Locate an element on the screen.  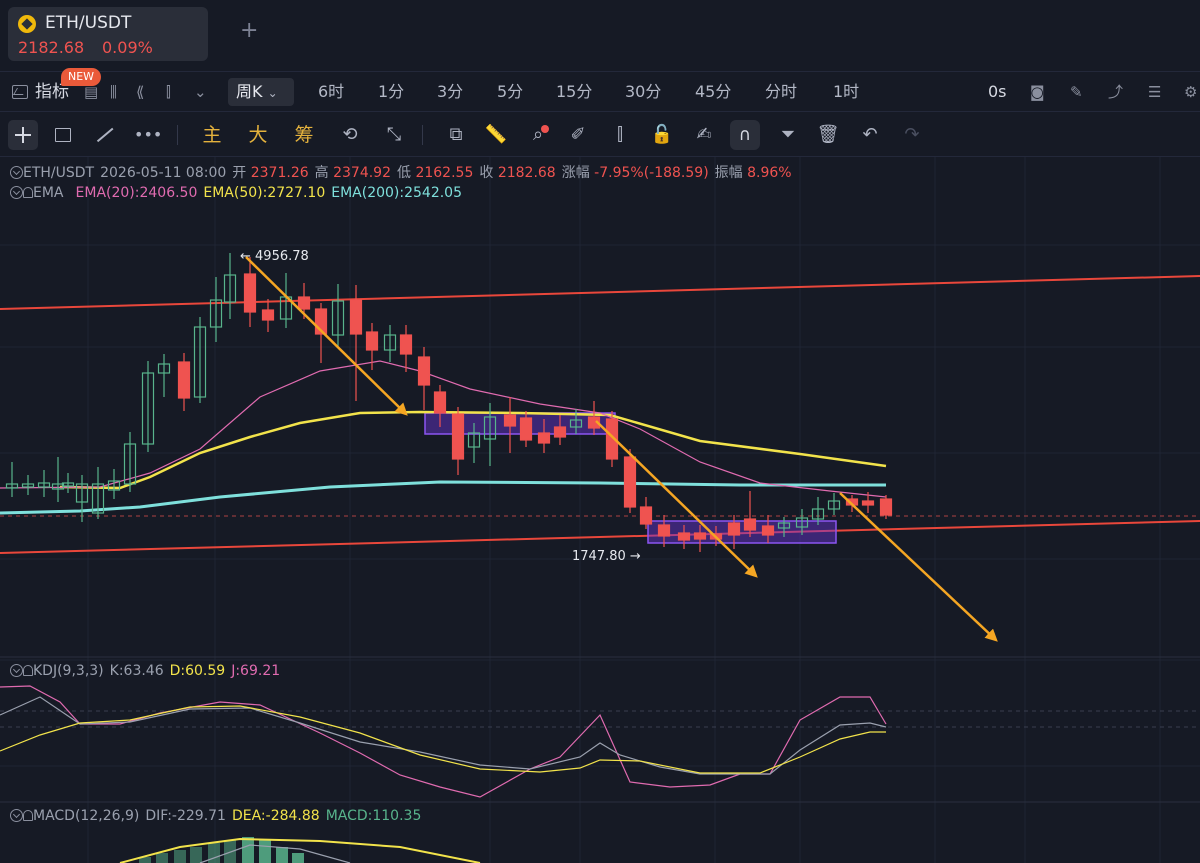
redo-icon: ↷ is located at coordinates (912, 134).